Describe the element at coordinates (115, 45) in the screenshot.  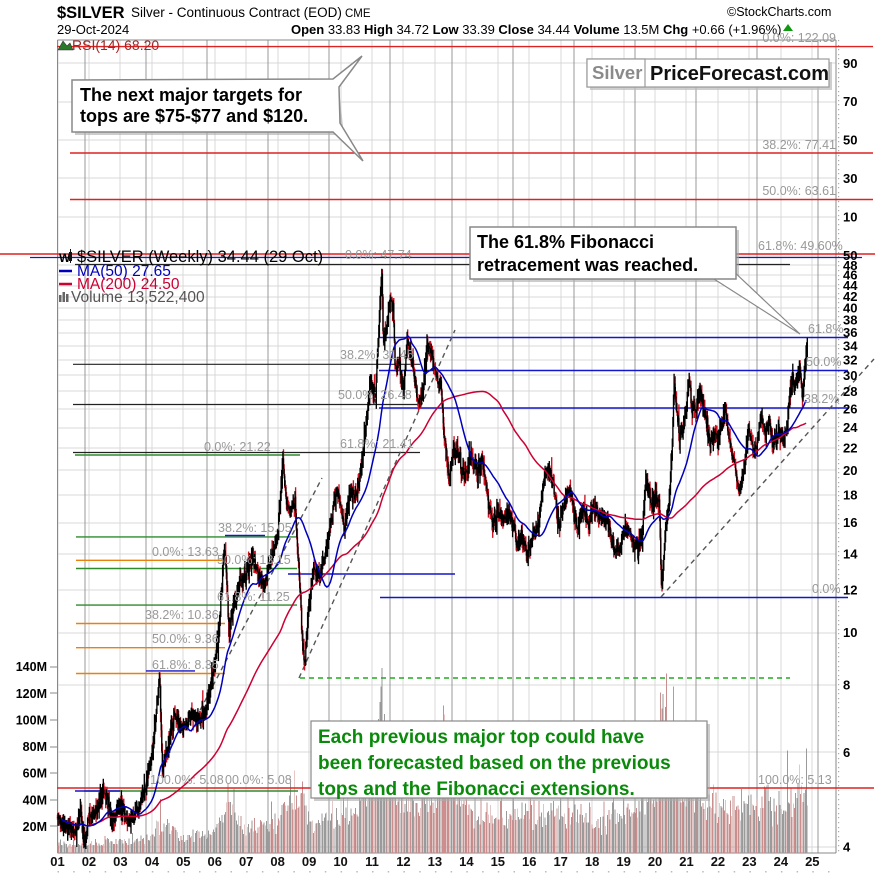
I see `svg-text: RSI(14) 68.20` at that location.